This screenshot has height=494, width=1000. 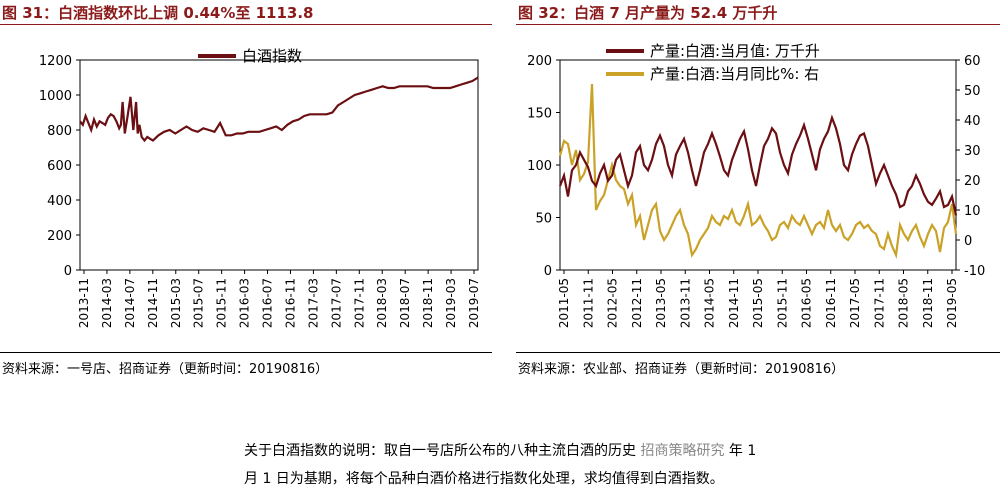 I want to click on right-x-tick-label: 2017-05, so click(x=855, y=303).